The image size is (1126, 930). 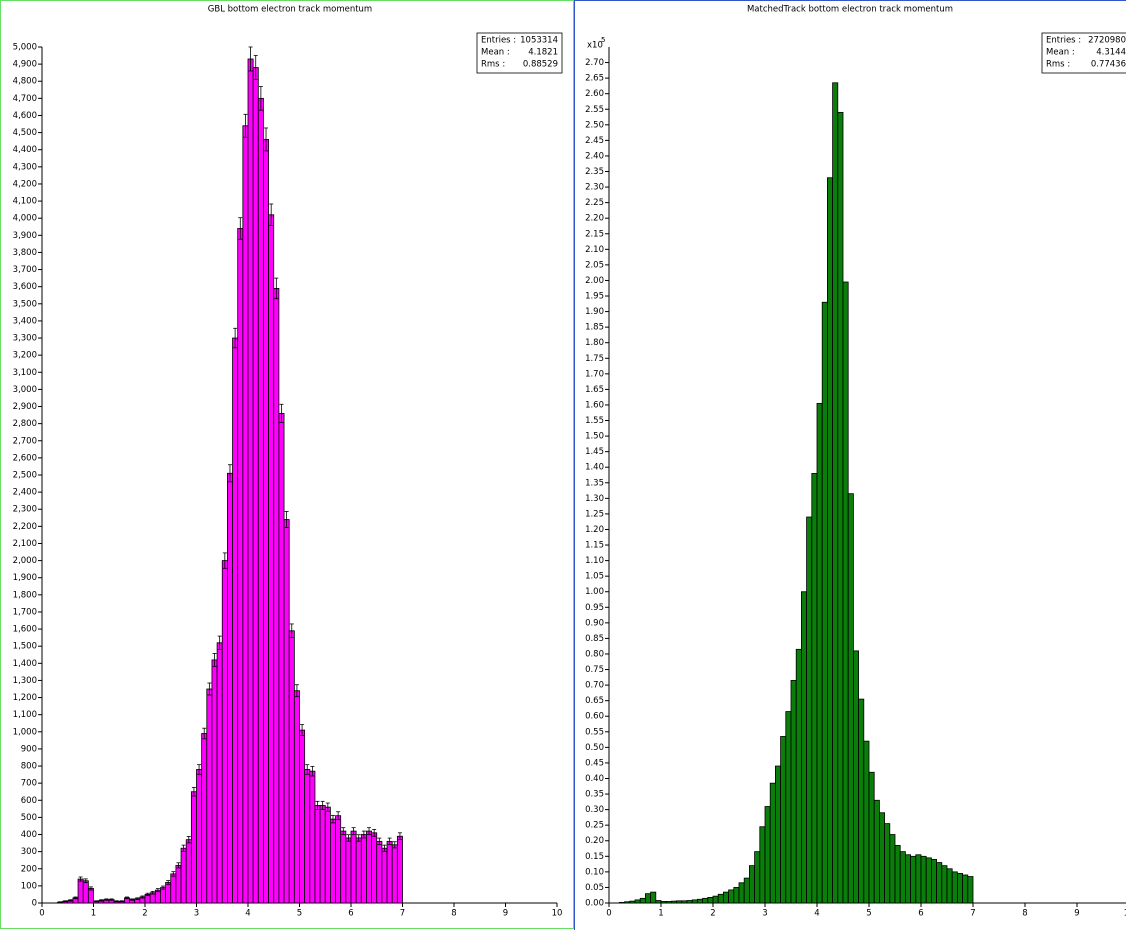 I want to click on y-tick-label: 400, so click(x=29, y=835).